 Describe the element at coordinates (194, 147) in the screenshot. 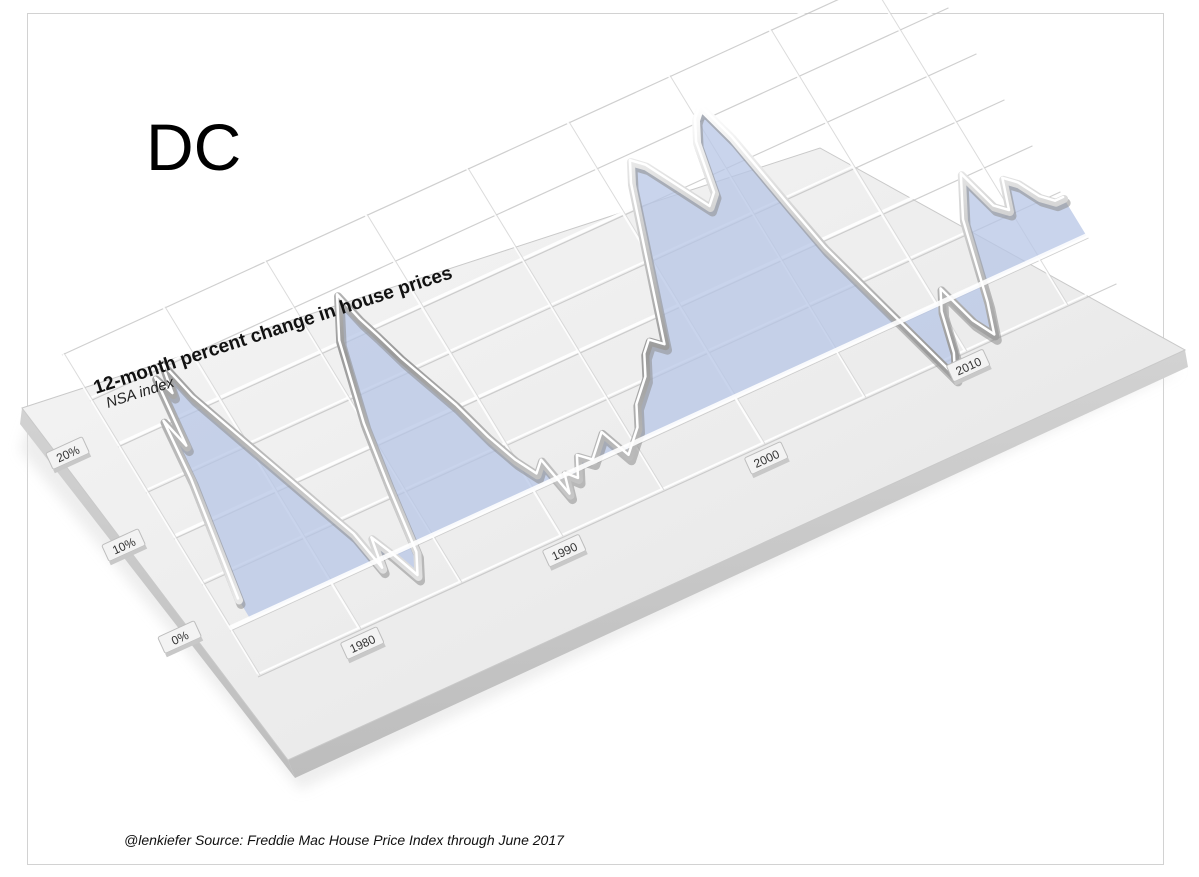

I see `region-label: DC` at that location.